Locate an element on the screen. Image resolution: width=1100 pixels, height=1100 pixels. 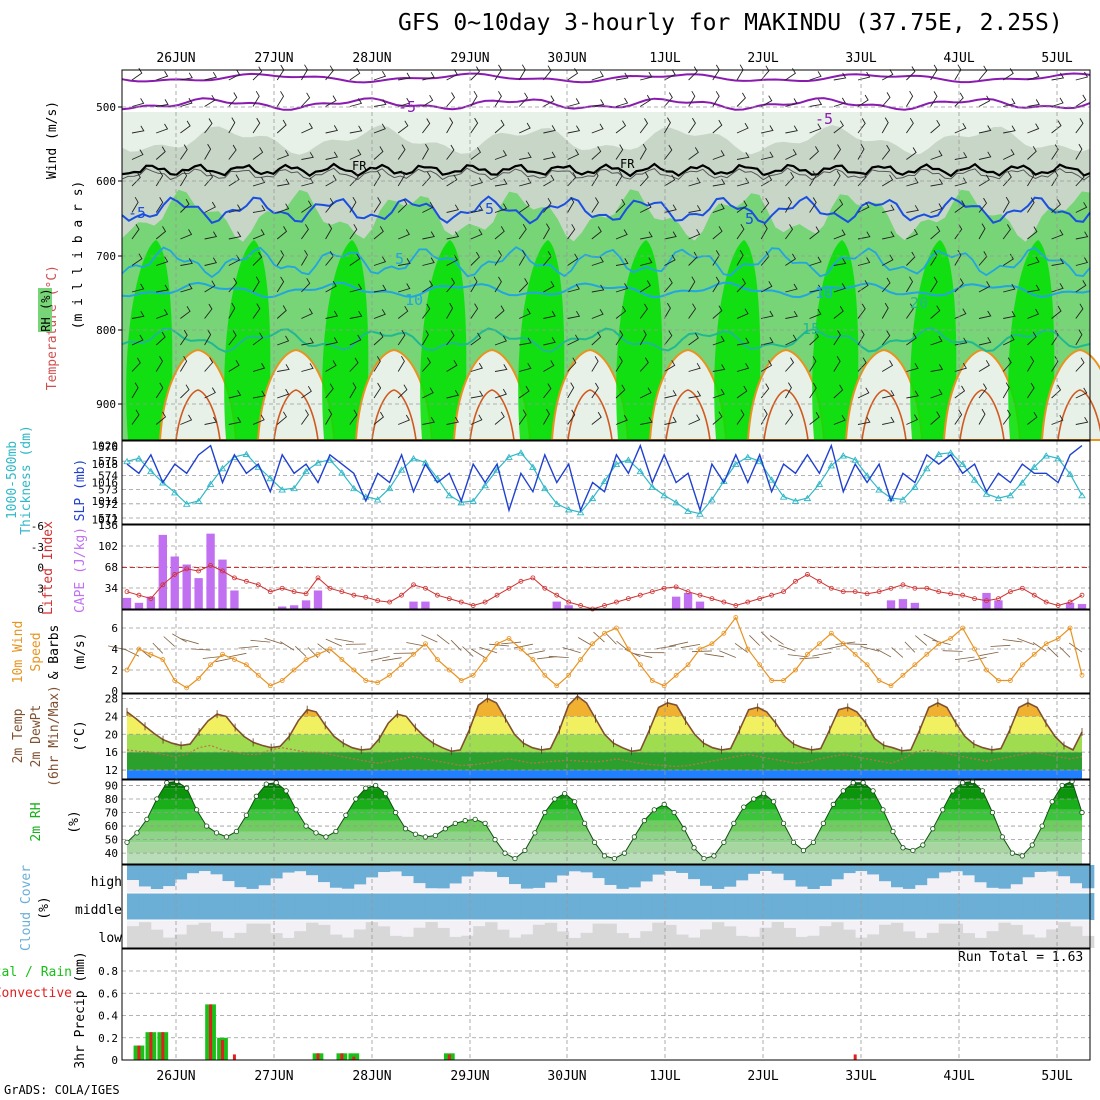
date-label-top: 3JUL is located at coordinates (860, 58).